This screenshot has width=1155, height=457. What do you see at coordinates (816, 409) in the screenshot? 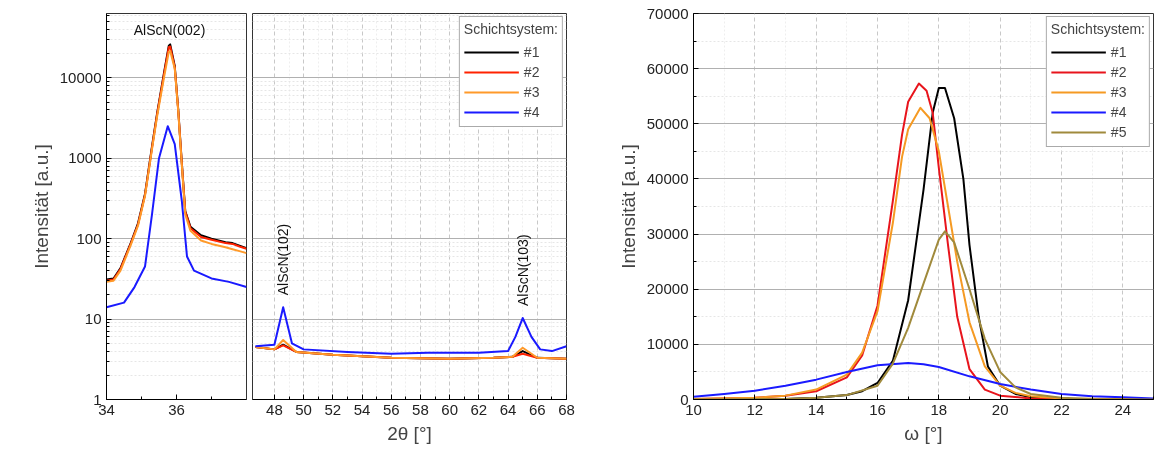
I see `x-tick-label: 14` at bounding box center [816, 409].